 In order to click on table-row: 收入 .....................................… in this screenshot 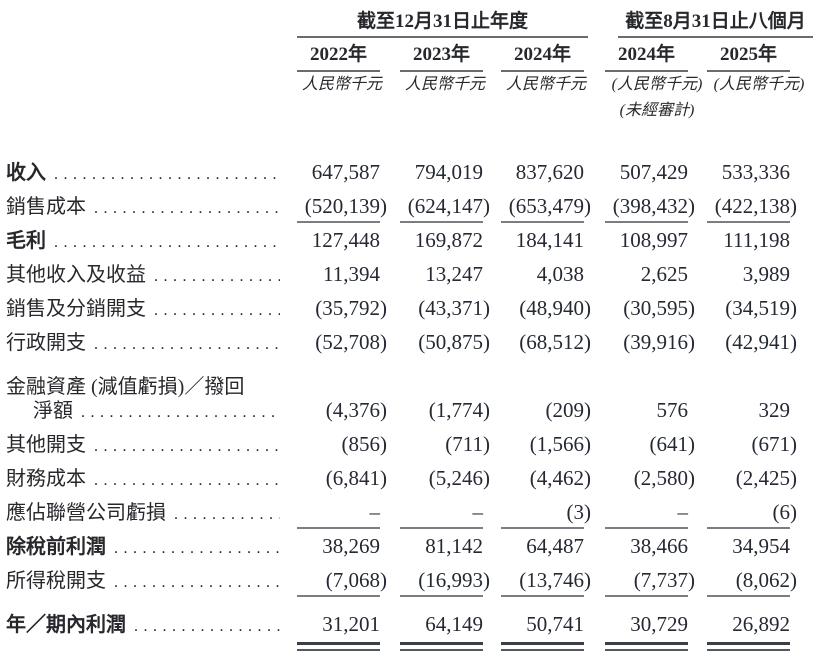, I will do `click(412, 172)`.